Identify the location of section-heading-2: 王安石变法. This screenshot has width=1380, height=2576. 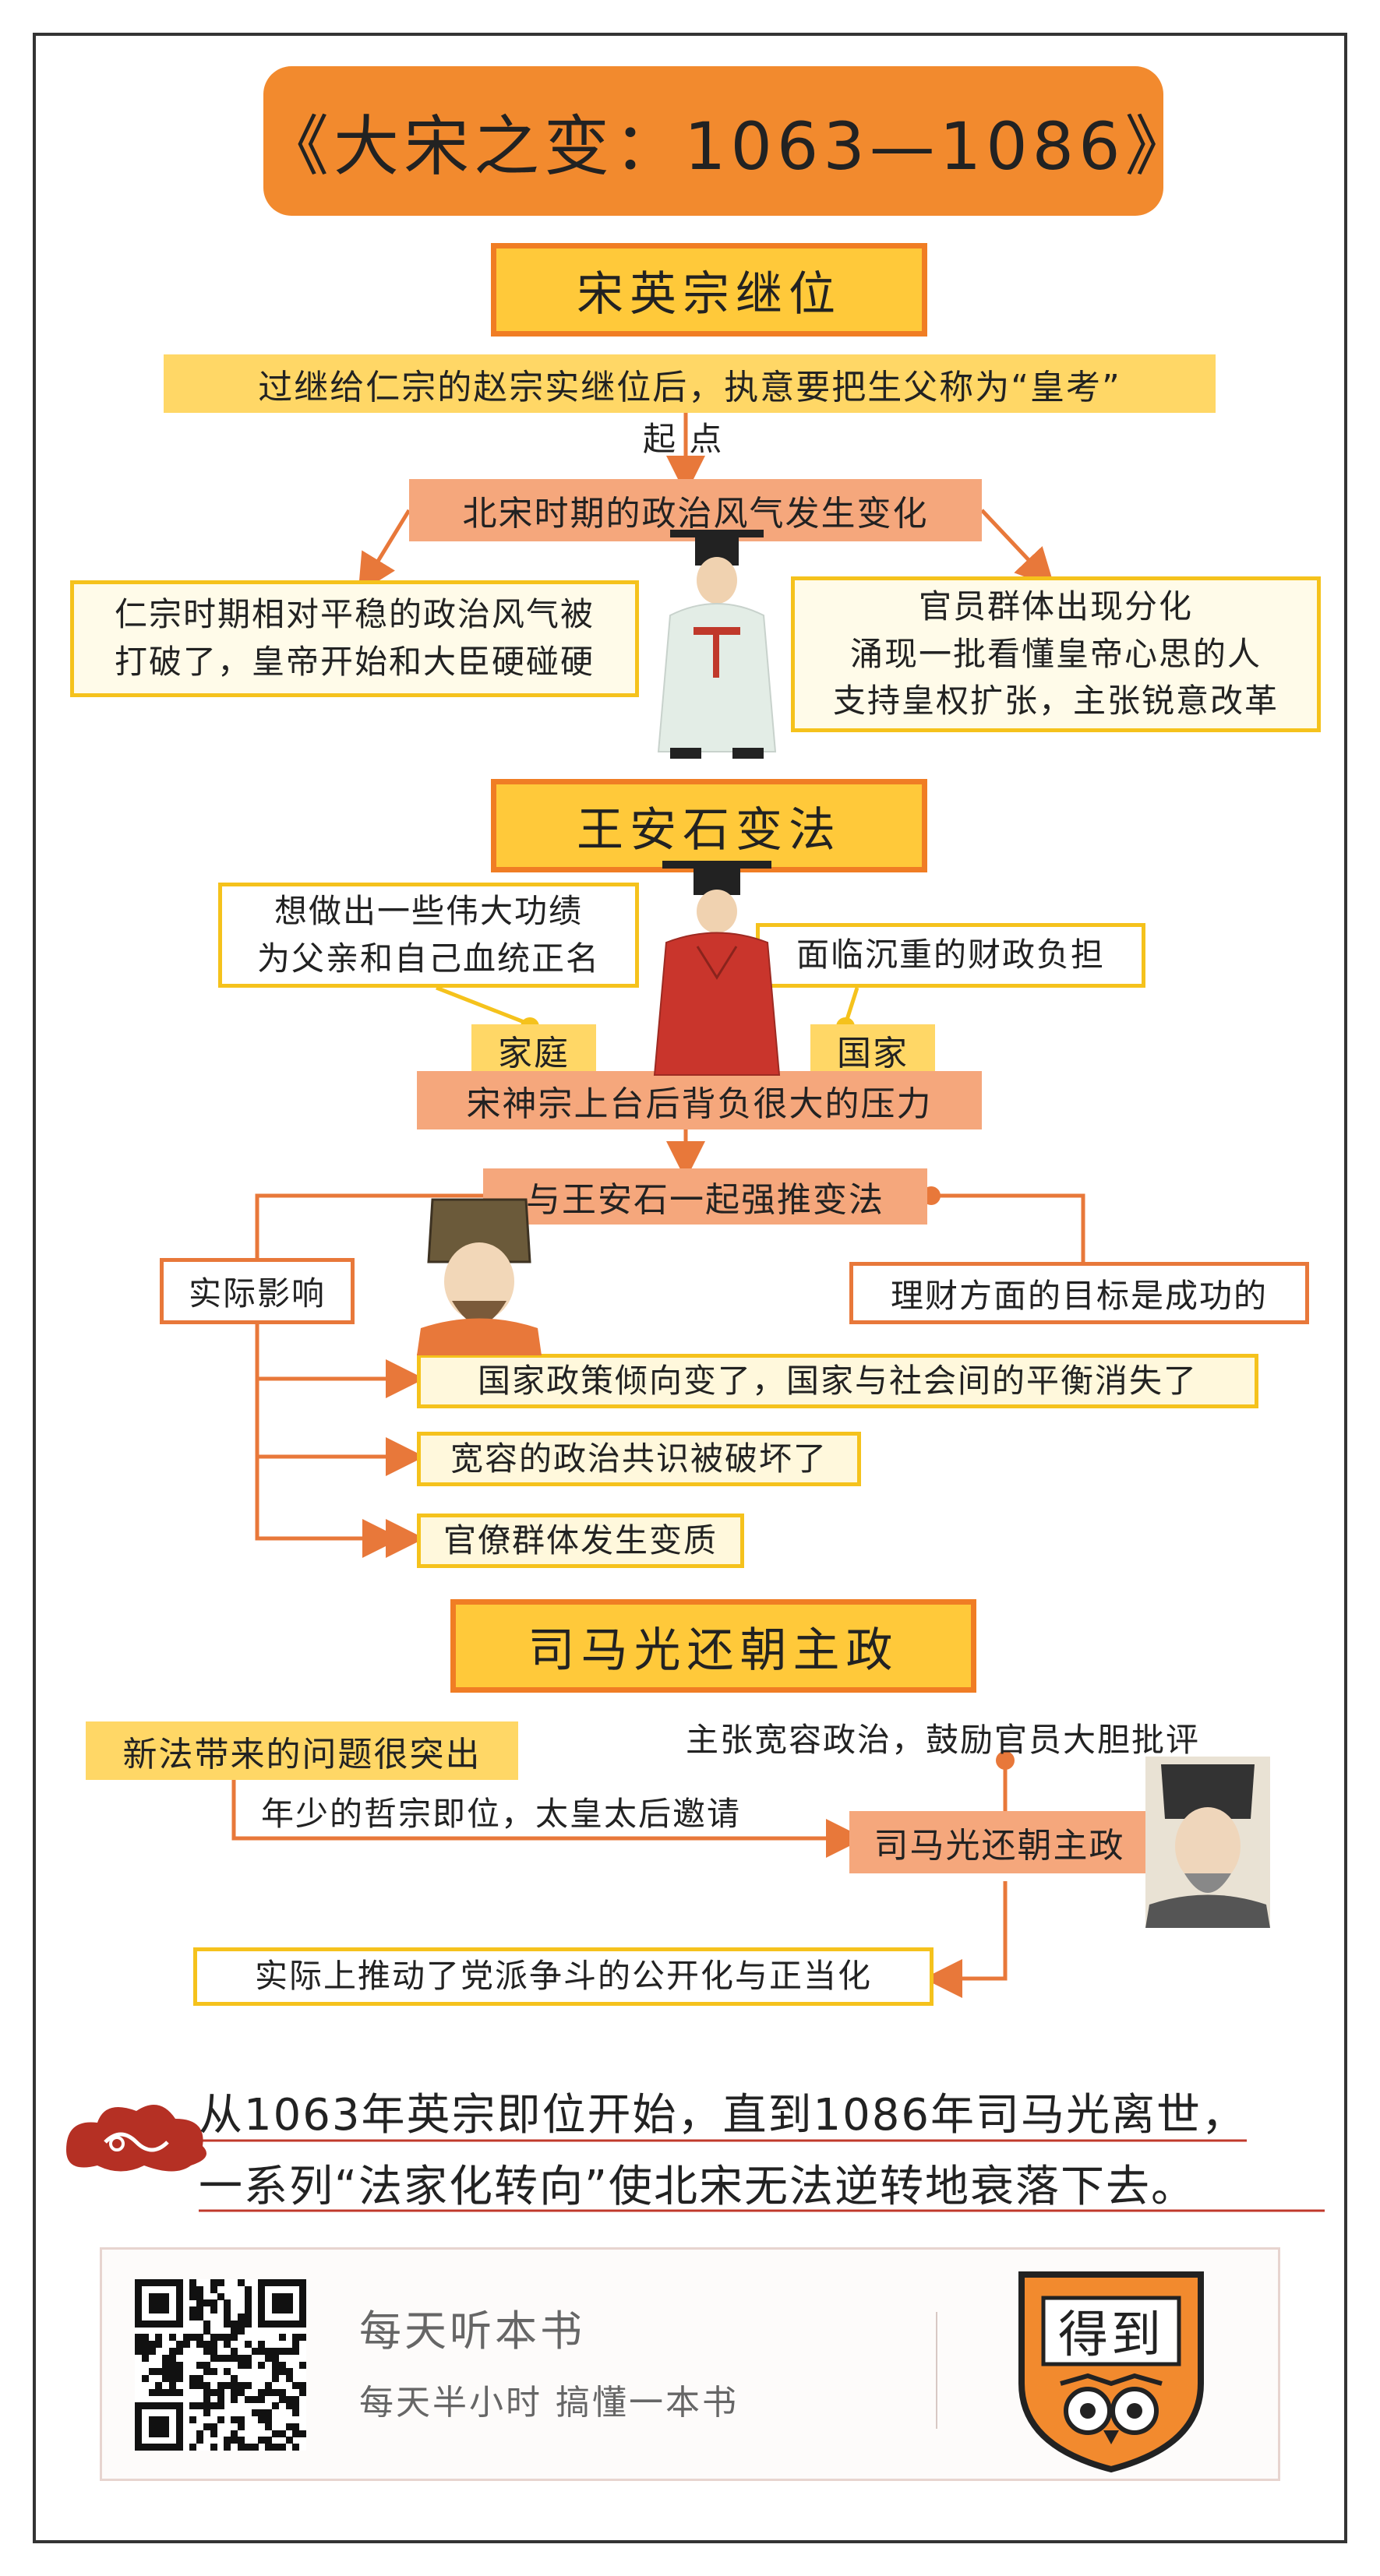
(709, 826).